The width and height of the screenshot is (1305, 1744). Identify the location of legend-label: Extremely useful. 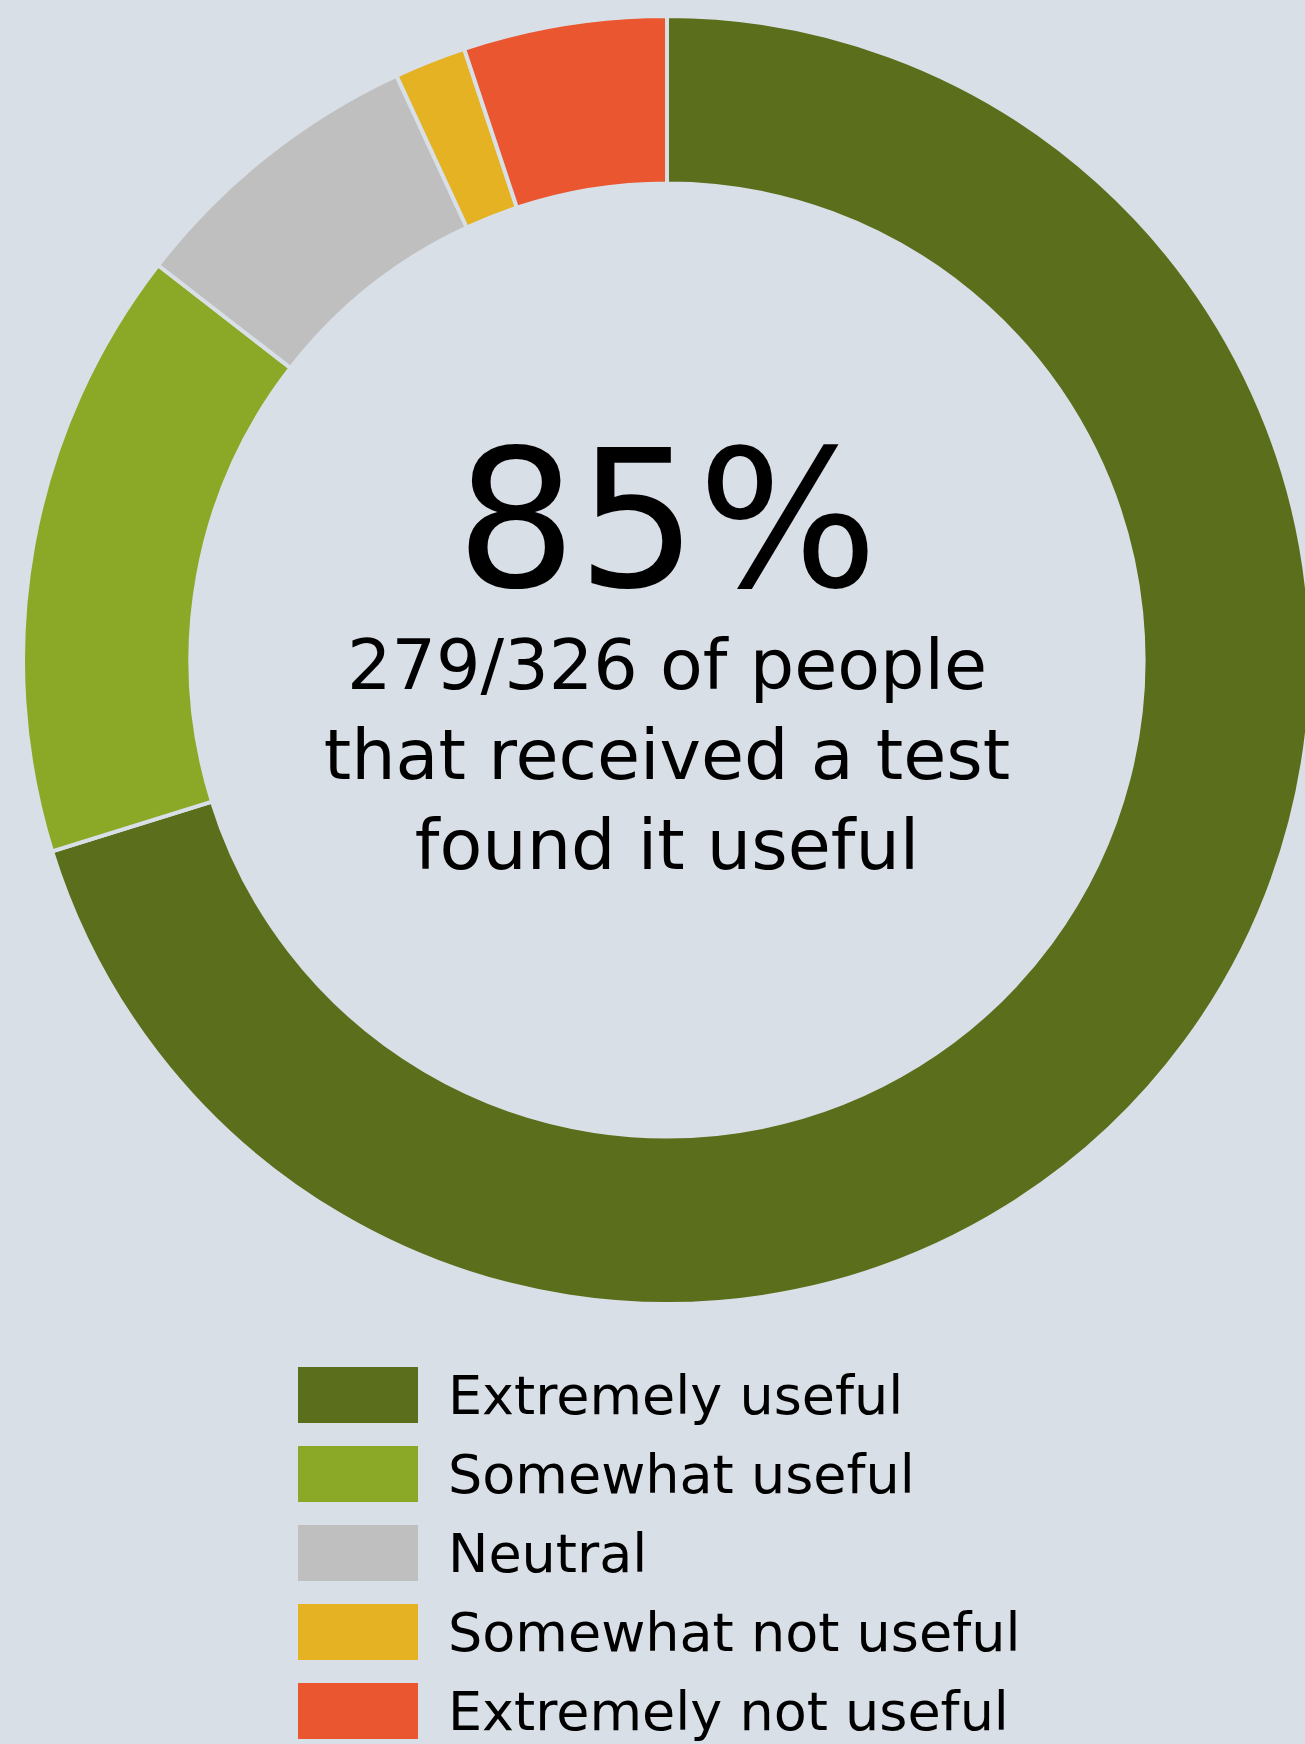
(676, 1395).